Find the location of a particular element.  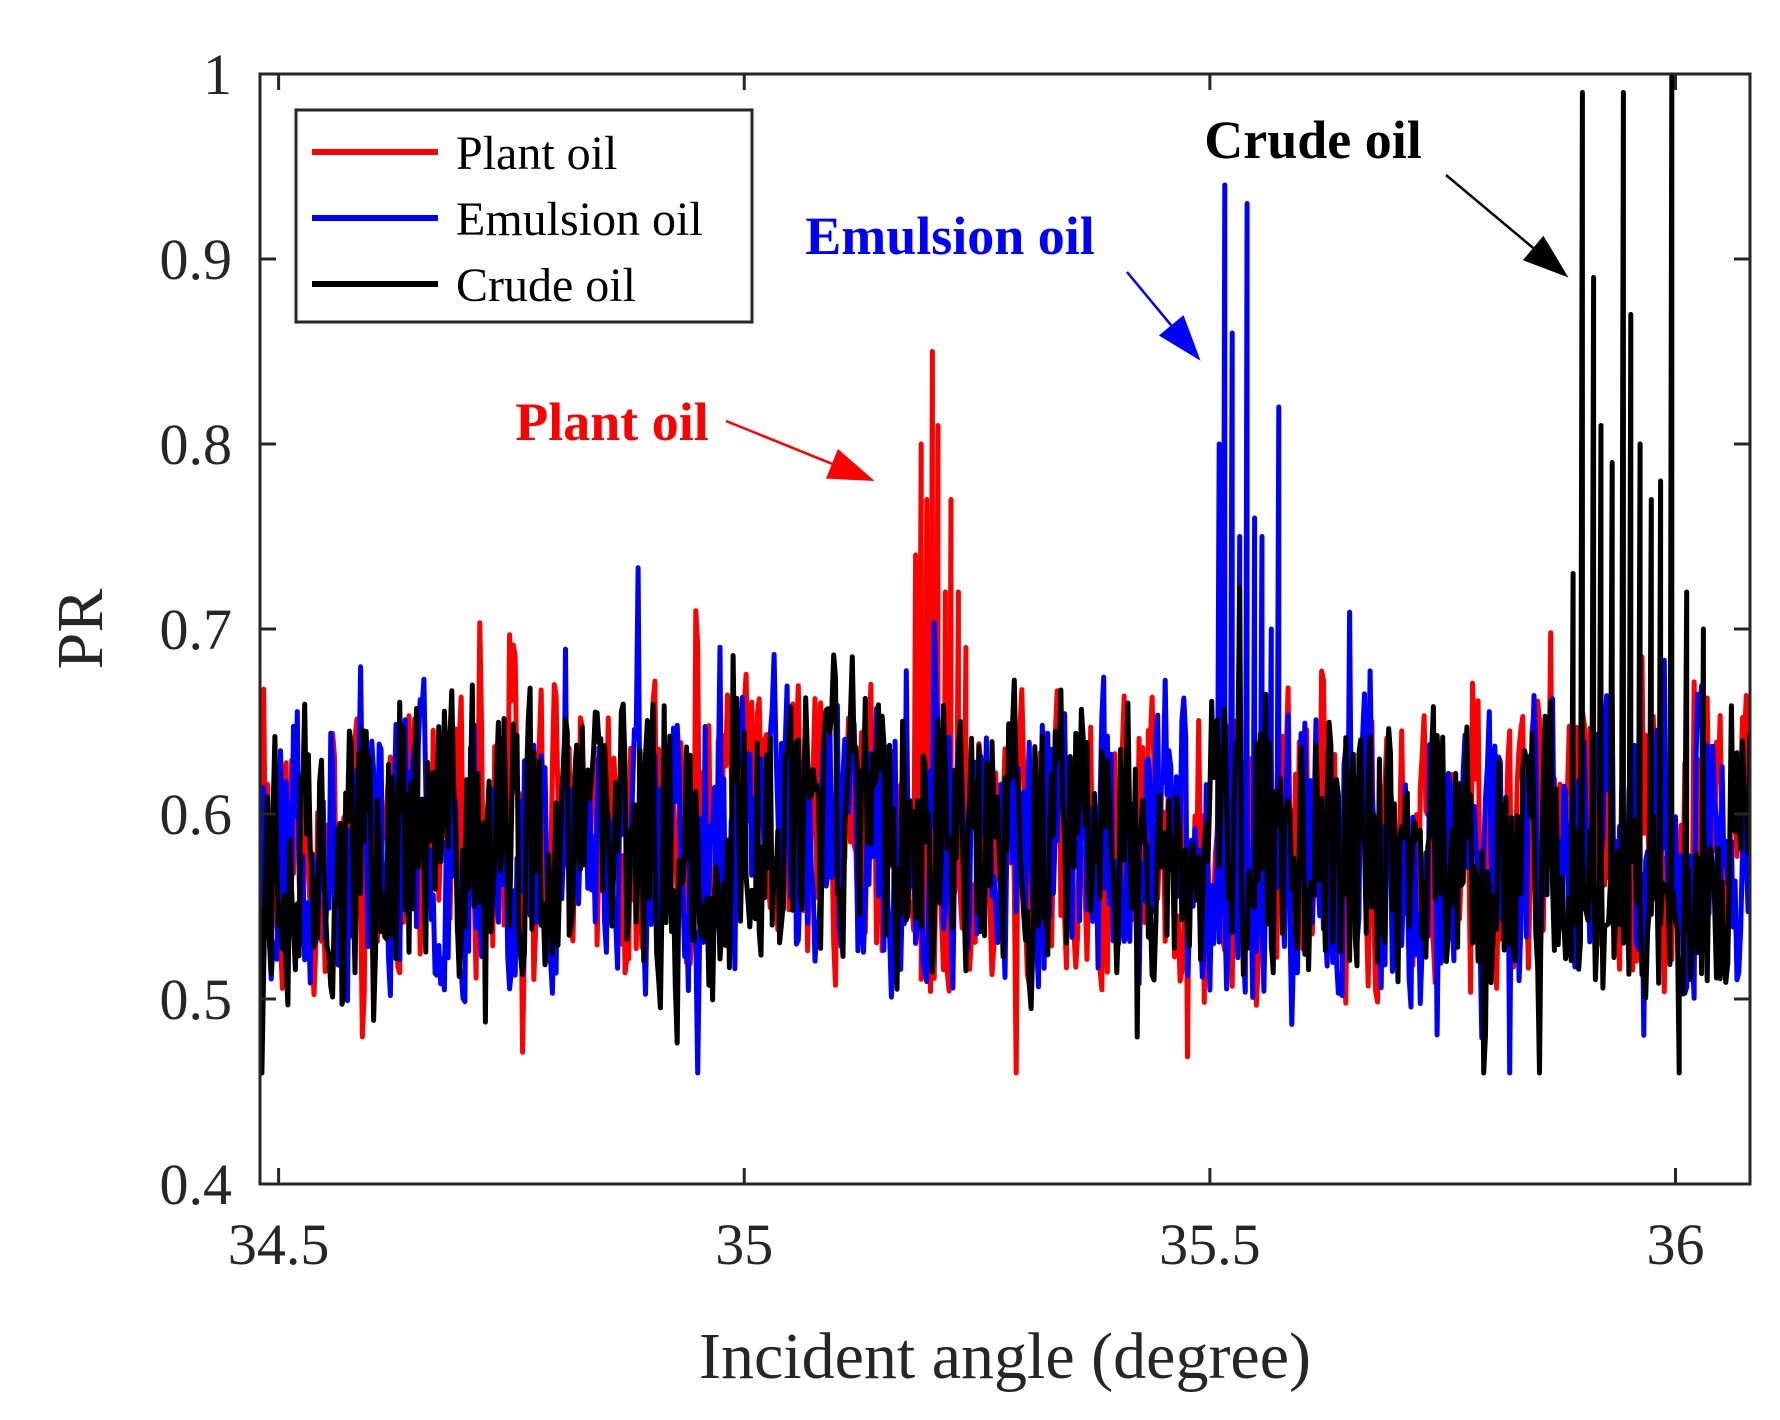

y-tick-label: 0.9 is located at coordinates (196, 259).